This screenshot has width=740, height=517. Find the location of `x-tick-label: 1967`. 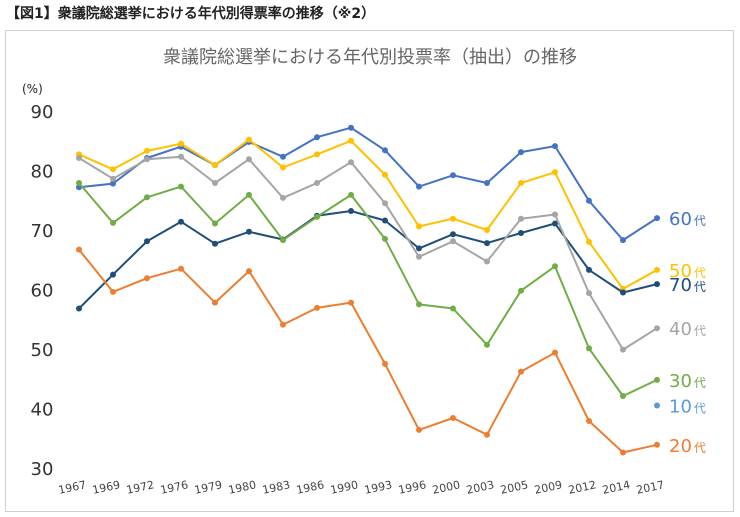

x-tick-label: 1967 is located at coordinates (72, 487).